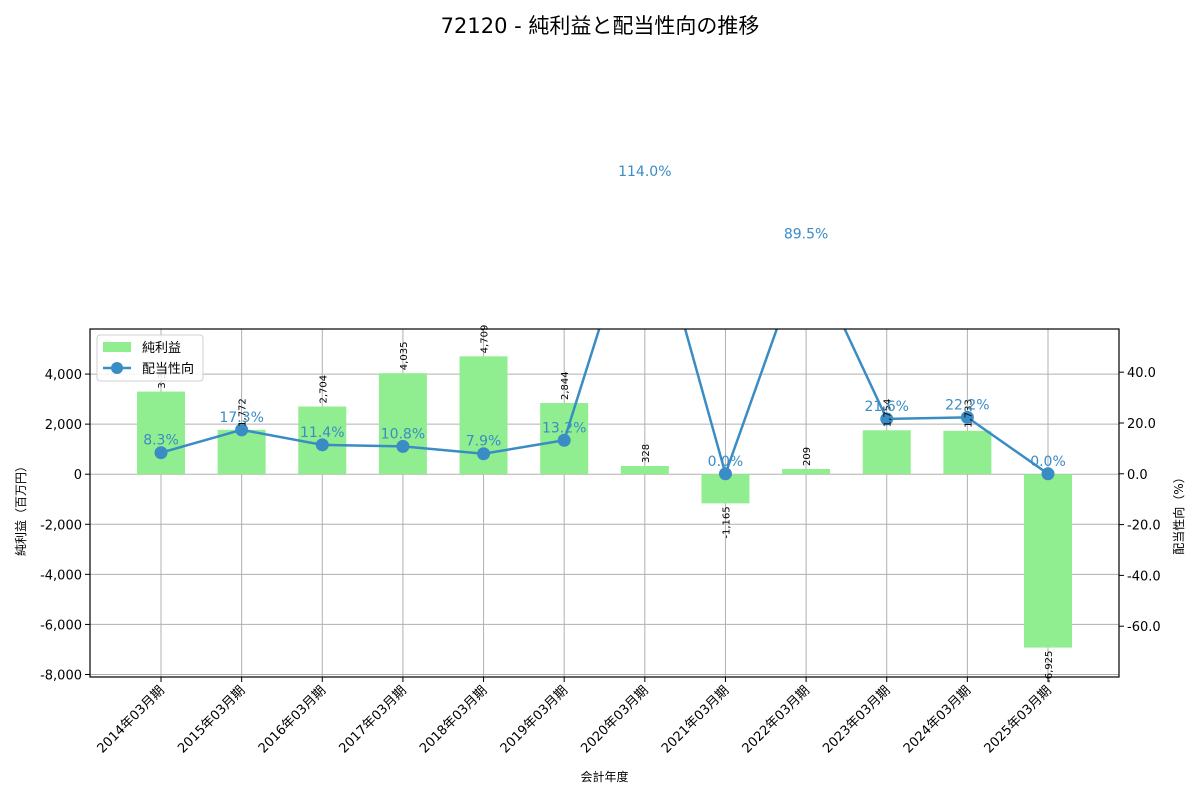 The height and width of the screenshot is (800, 1200). What do you see at coordinates (61, 625) in the screenshot?
I see `y-tick-label-left: -6,000` at bounding box center [61, 625].